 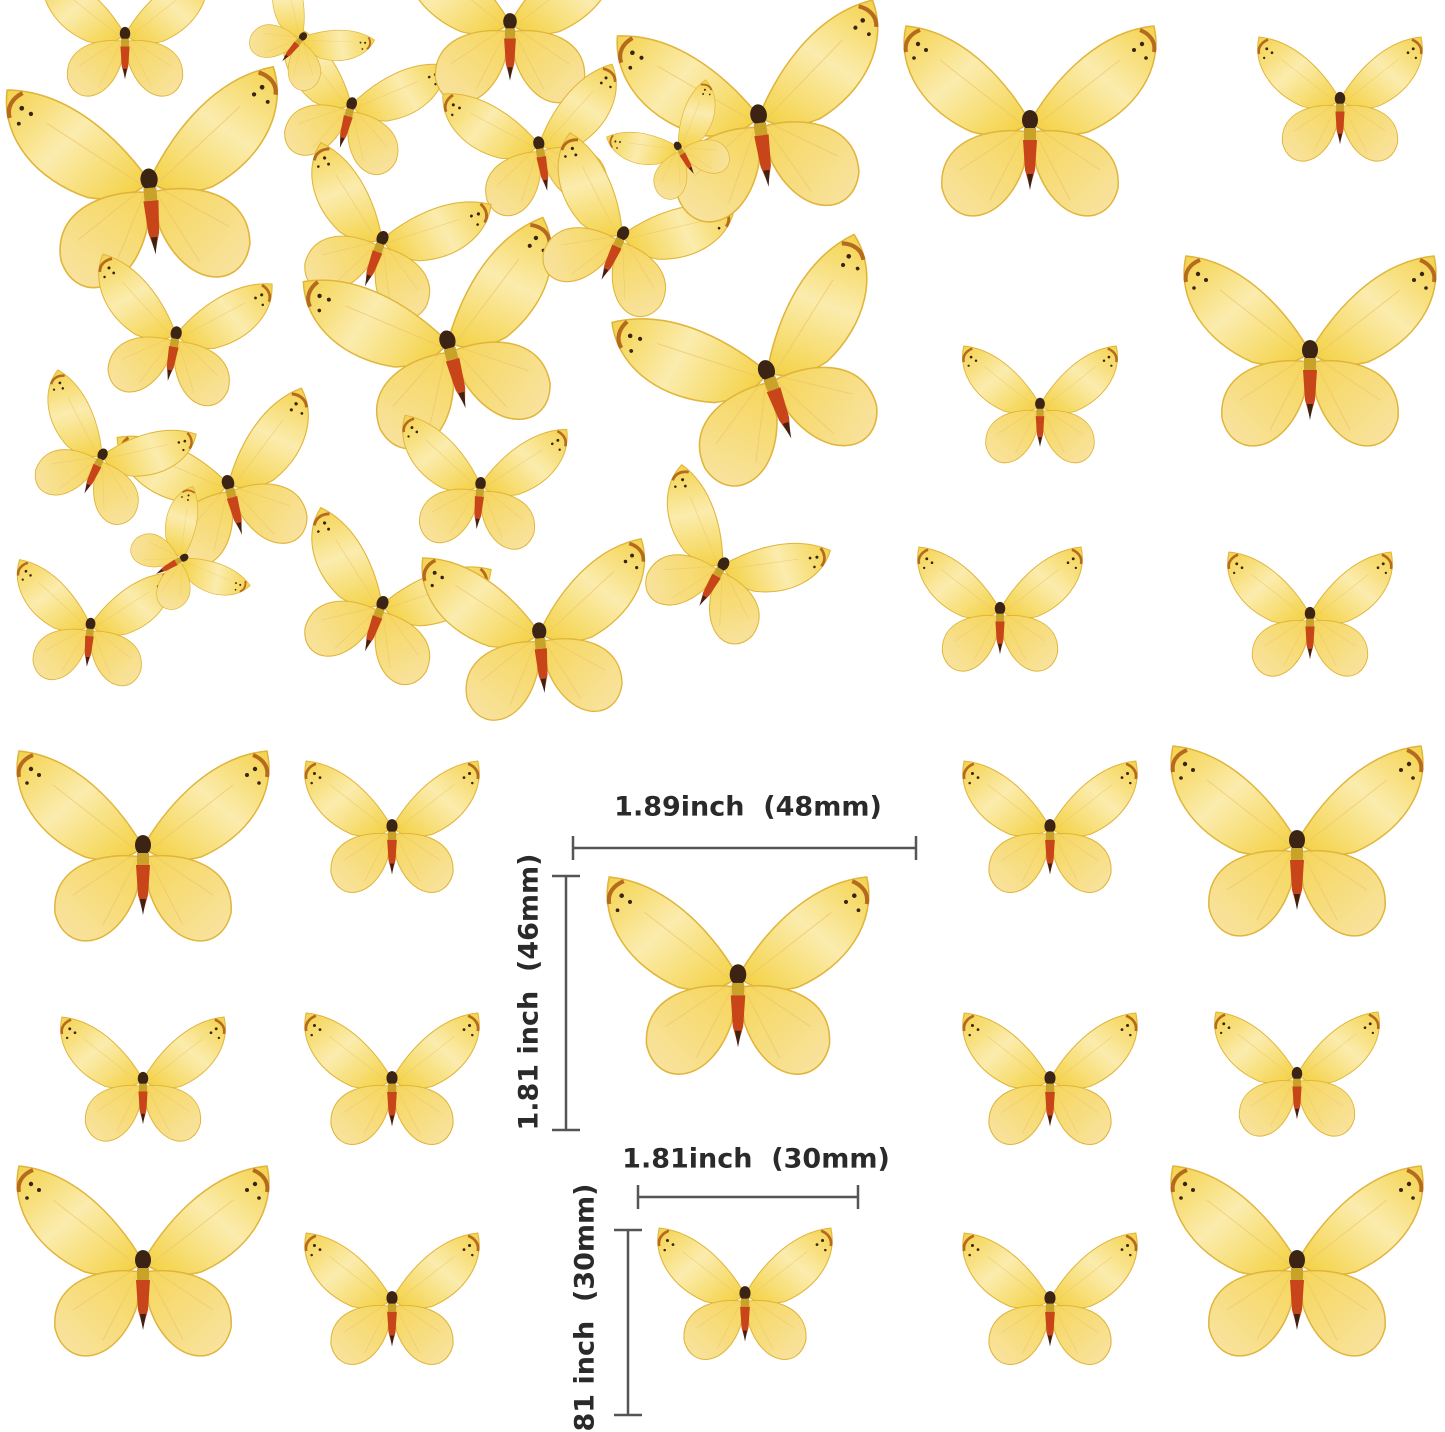 I want to click on width-label: 1.81inch (30mm), so click(x=756, y=1159).